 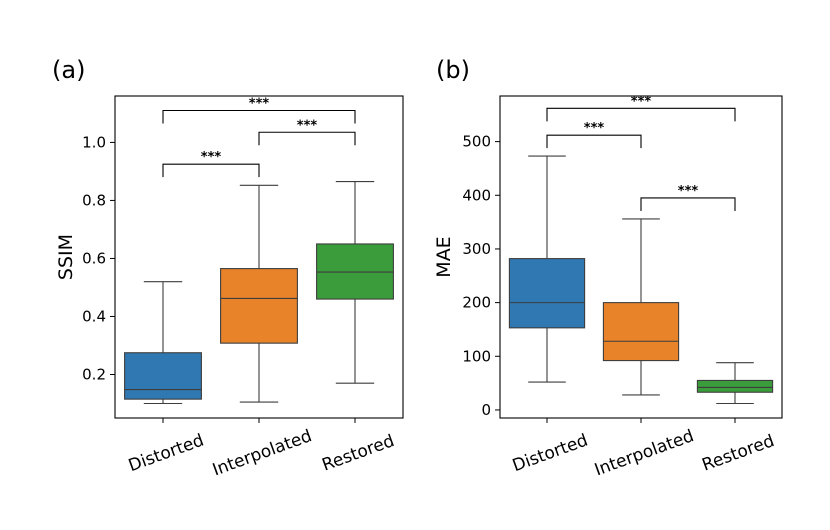 I want to click on y-tick-label: 0.6, so click(x=94, y=258).